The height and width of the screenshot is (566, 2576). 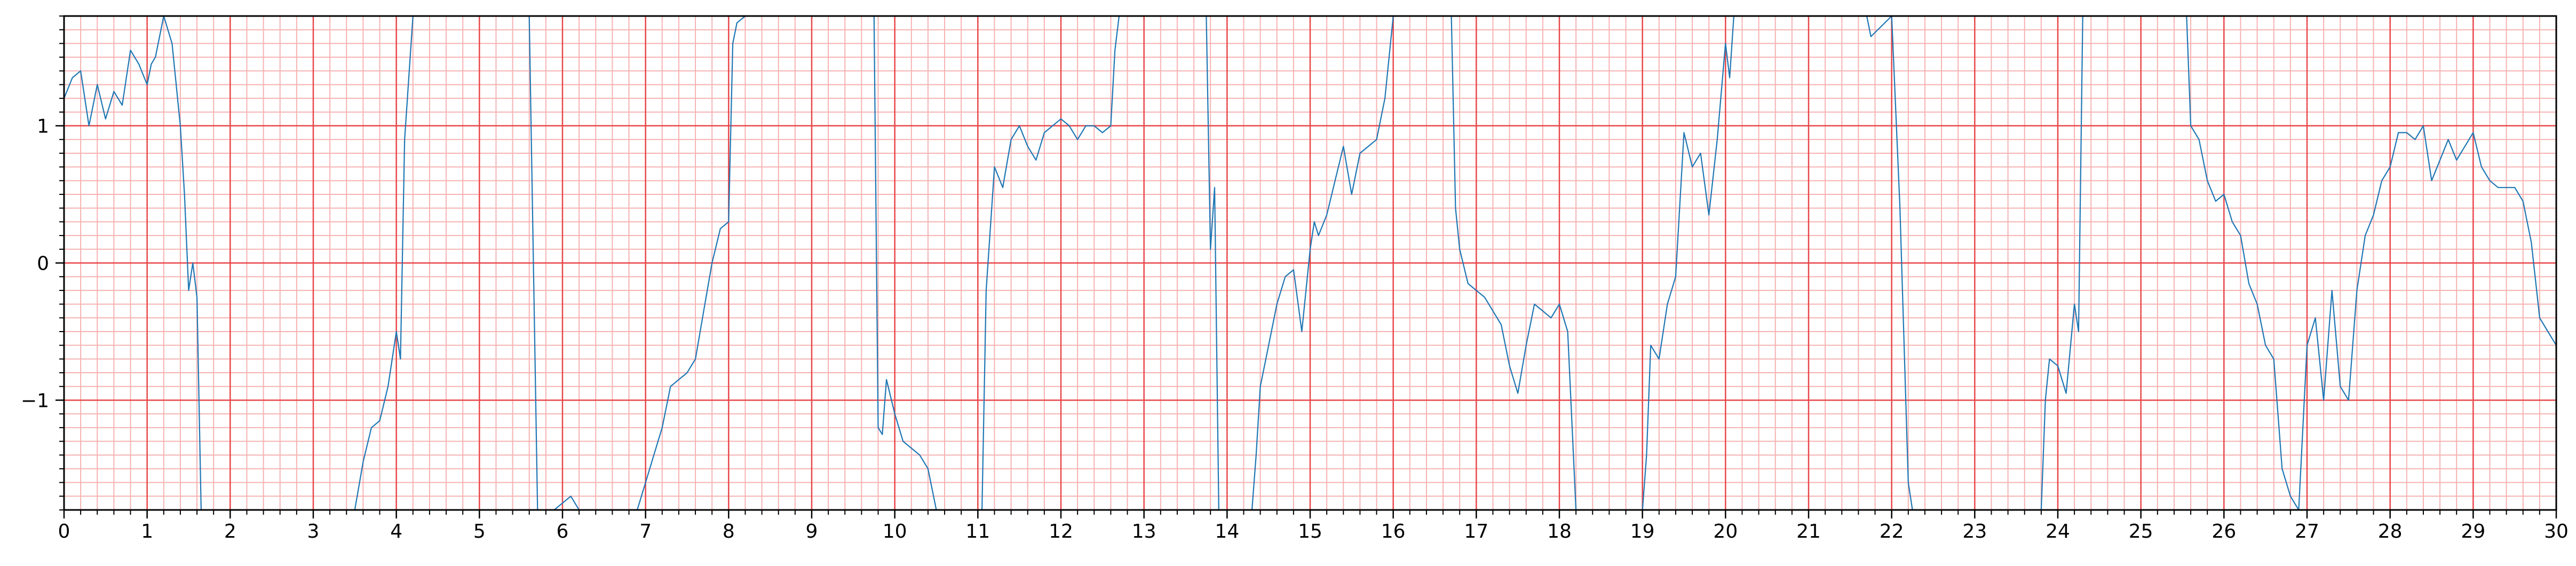 I want to click on x-tick-label: 5, so click(x=479, y=532).